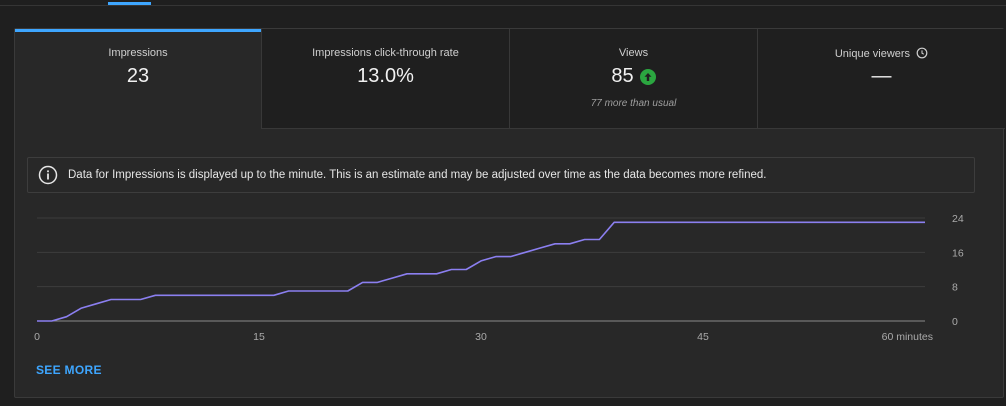  I want to click on selected-tab-indicator, so click(129, 3).